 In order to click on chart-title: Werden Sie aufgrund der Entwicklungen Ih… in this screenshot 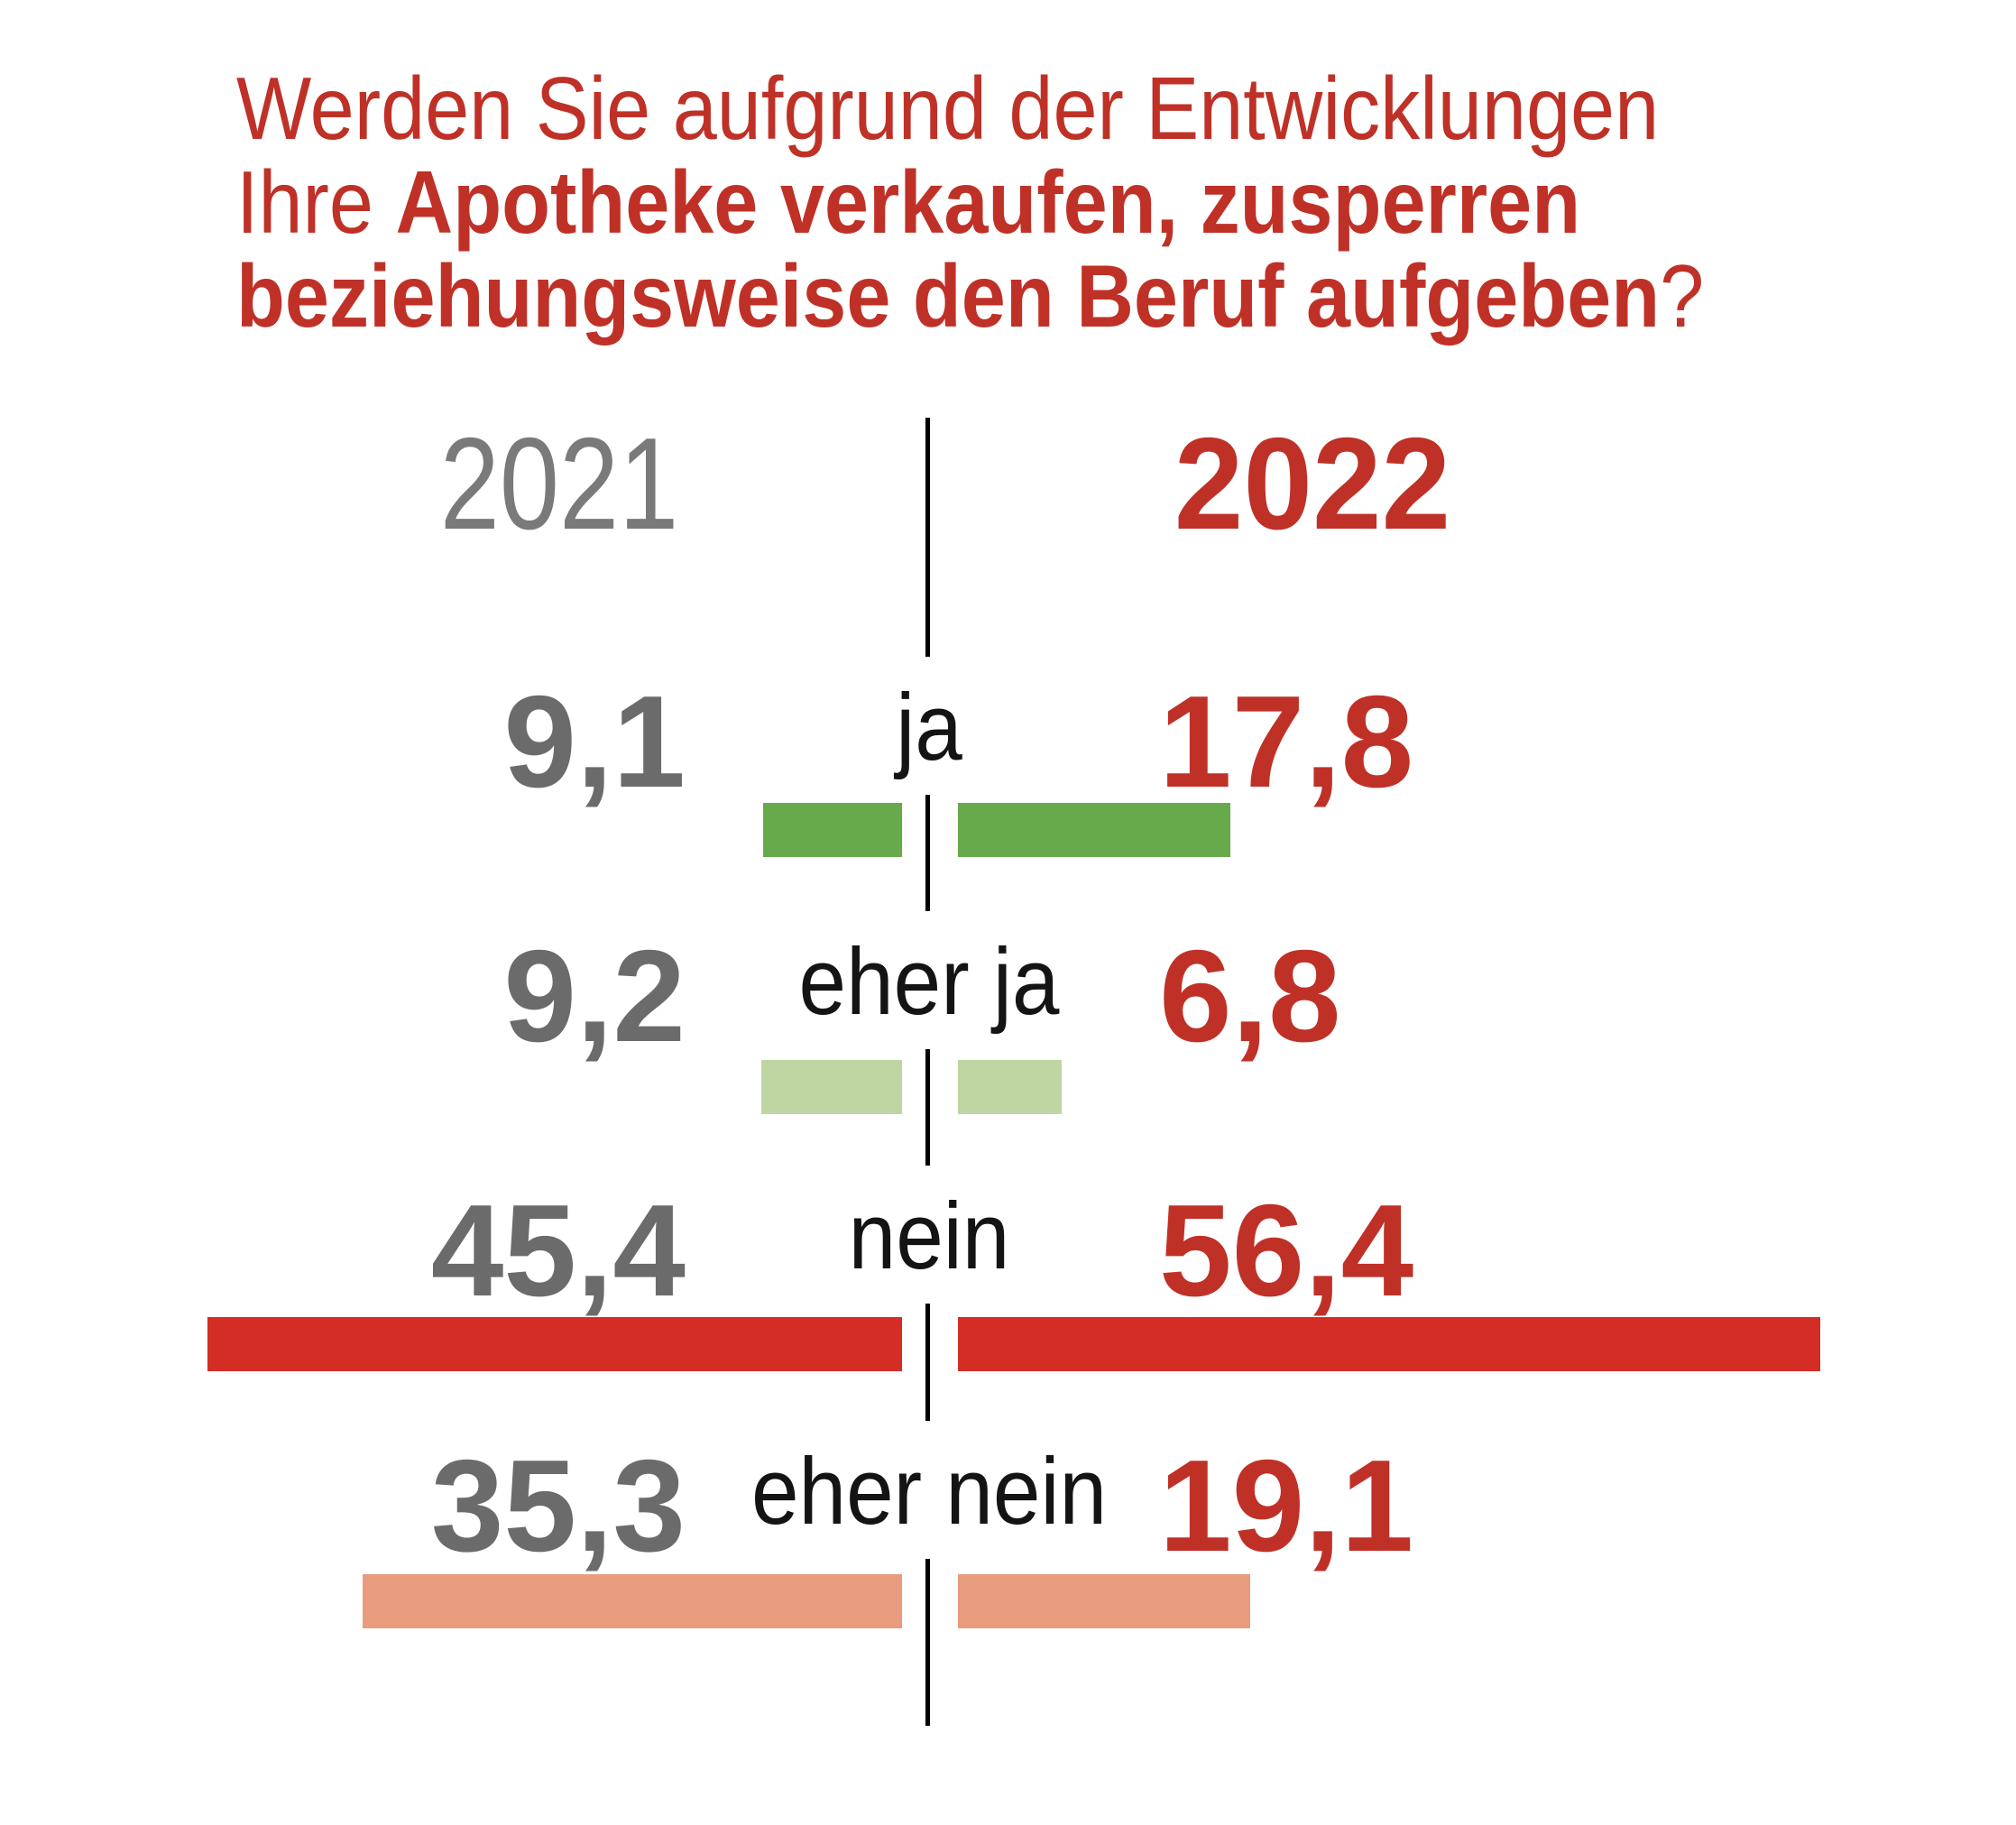, I will do `click(970, 202)`.